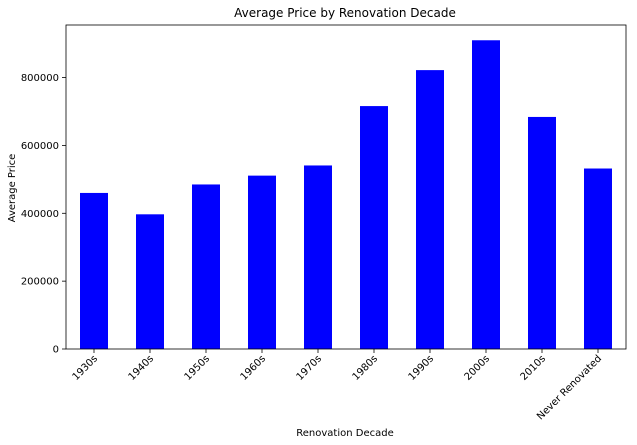  What do you see at coordinates (430, 210) in the screenshot?
I see `bar-1990s` at bounding box center [430, 210].